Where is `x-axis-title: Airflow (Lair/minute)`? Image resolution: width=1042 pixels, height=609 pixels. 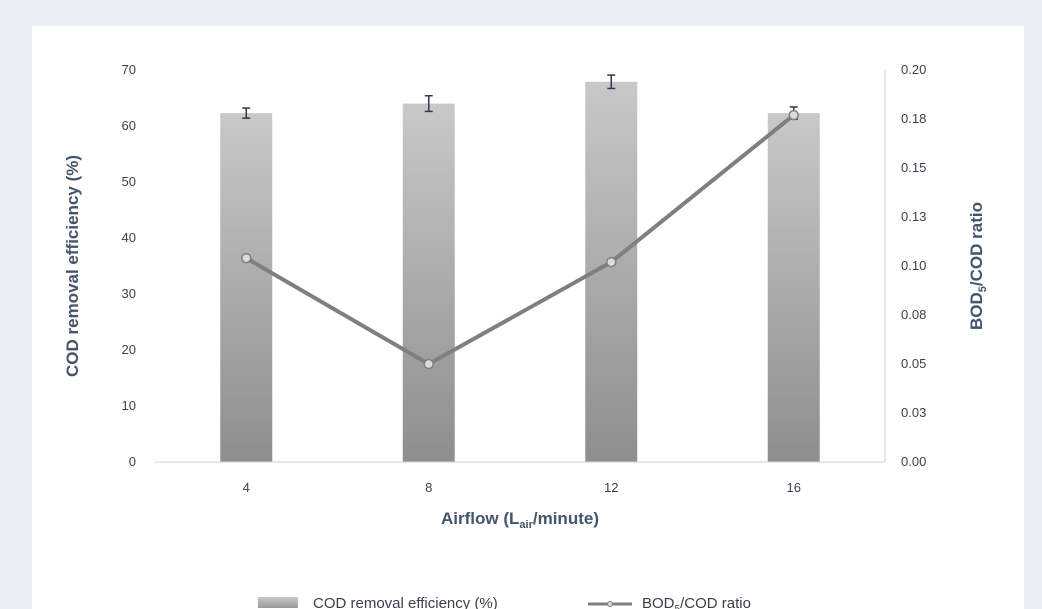 x-axis-title: Airflow (Lair/minute) is located at coordinates (520, 520).